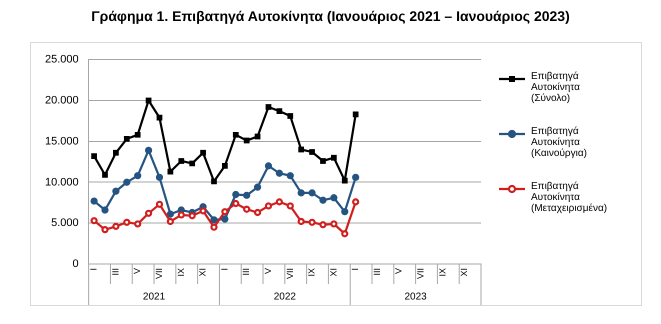 This screenshot has width=661, height=324. What do you see at coordinates (75, 264) in the screenshot?
I see `y-tick-label: 0` at bounding box center [75, 264].